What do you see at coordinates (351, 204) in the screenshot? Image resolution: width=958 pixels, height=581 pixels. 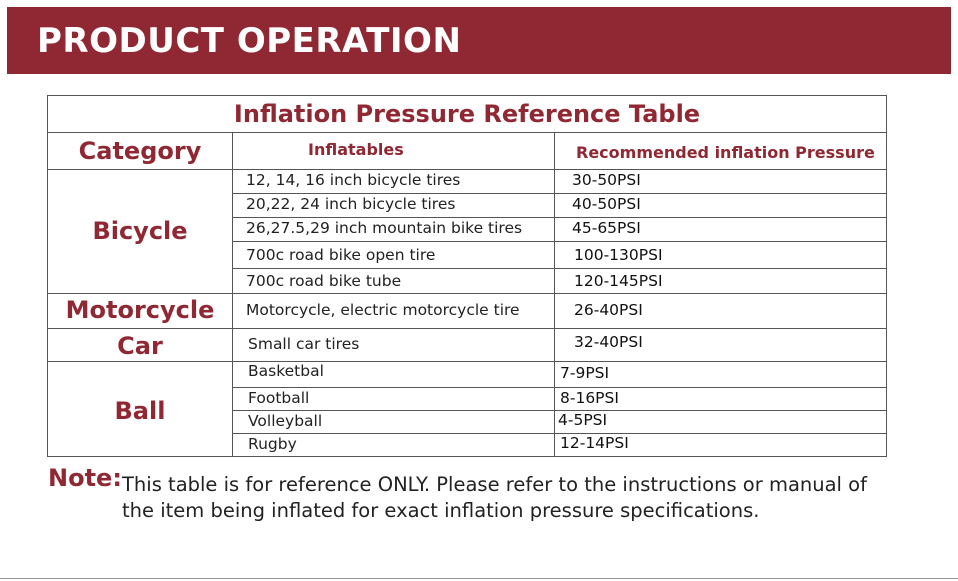 I see `table-row-item: 20,22, 24 inch bicycle tires` at bounding box center [351, 204].